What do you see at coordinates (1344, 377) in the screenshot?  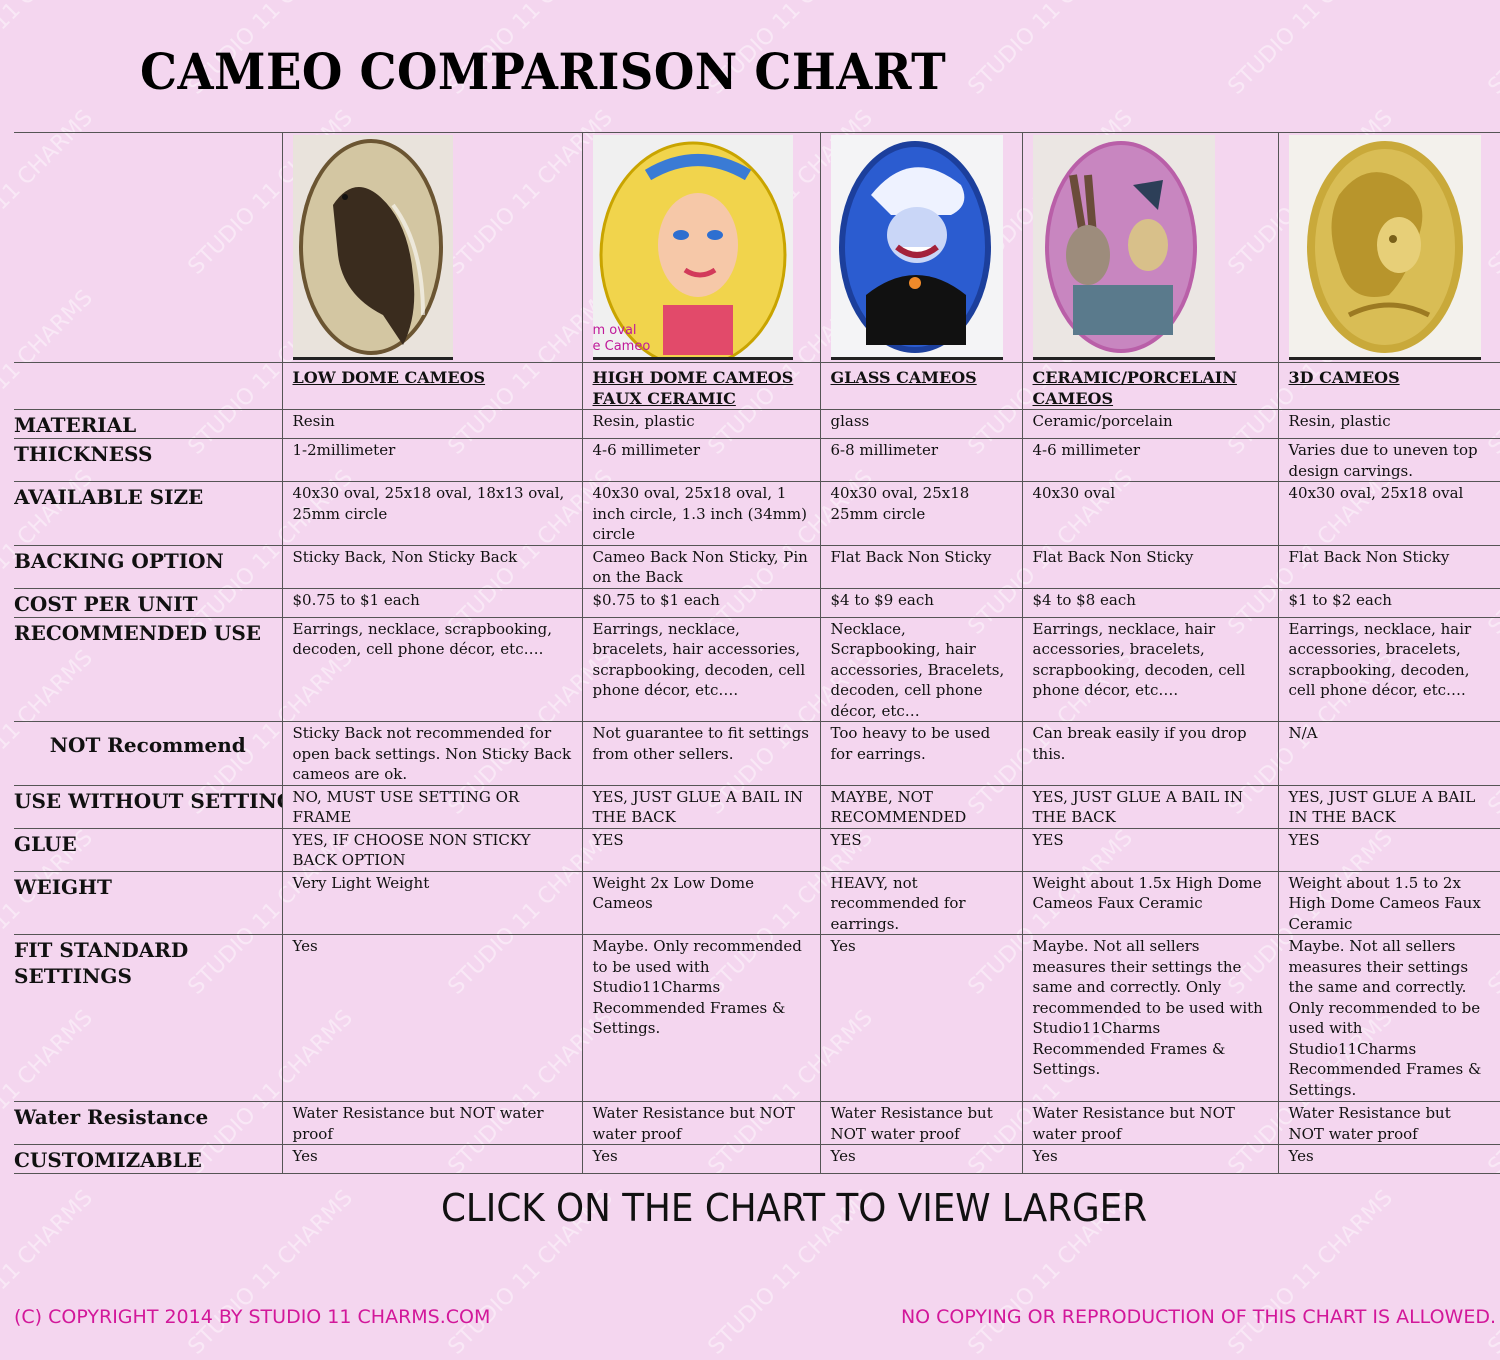 I see `column-header-label: 3D CAMEOS` at bounding box center [1344, 377].